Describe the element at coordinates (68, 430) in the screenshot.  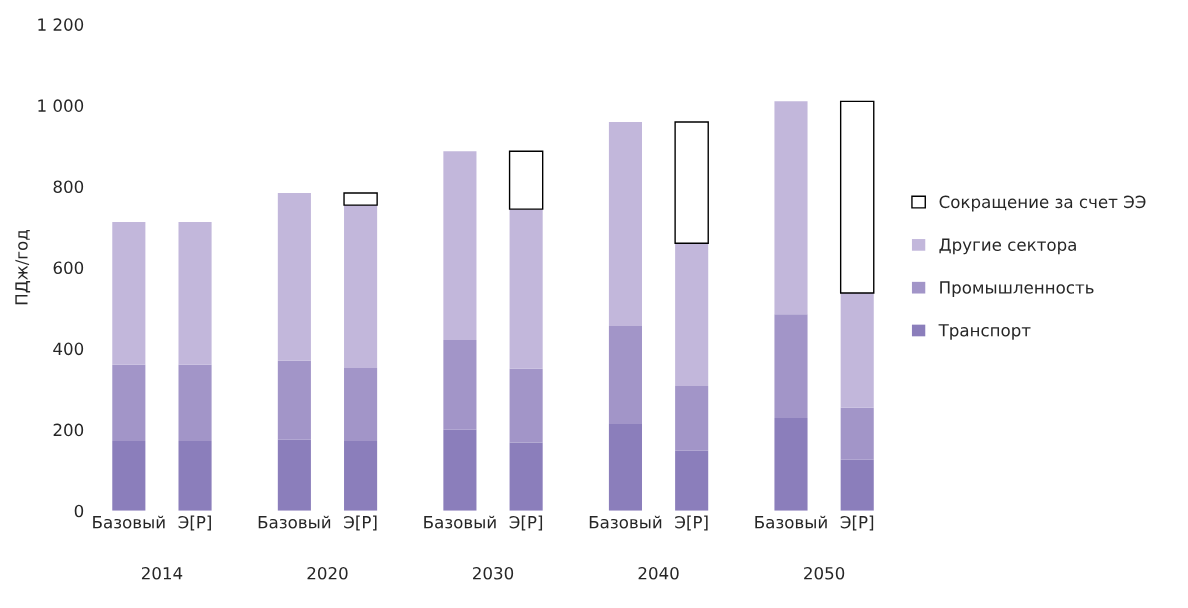
I see `y-tick-label: 200` at that location.